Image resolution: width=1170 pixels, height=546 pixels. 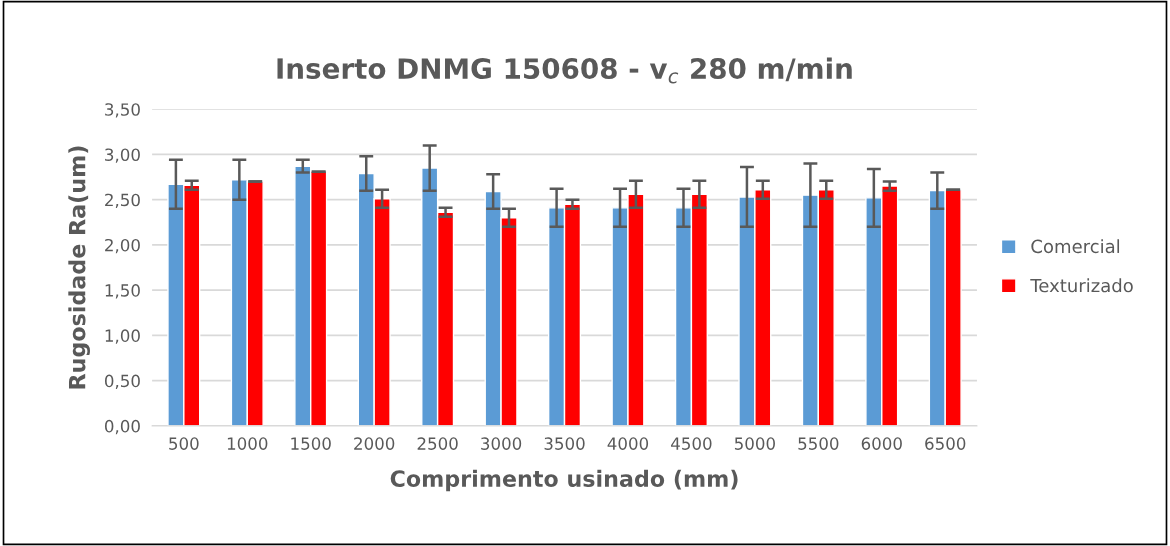 I want to click on x-axis-title: Comprimento usinado (mm), so click(x=564, y=480).